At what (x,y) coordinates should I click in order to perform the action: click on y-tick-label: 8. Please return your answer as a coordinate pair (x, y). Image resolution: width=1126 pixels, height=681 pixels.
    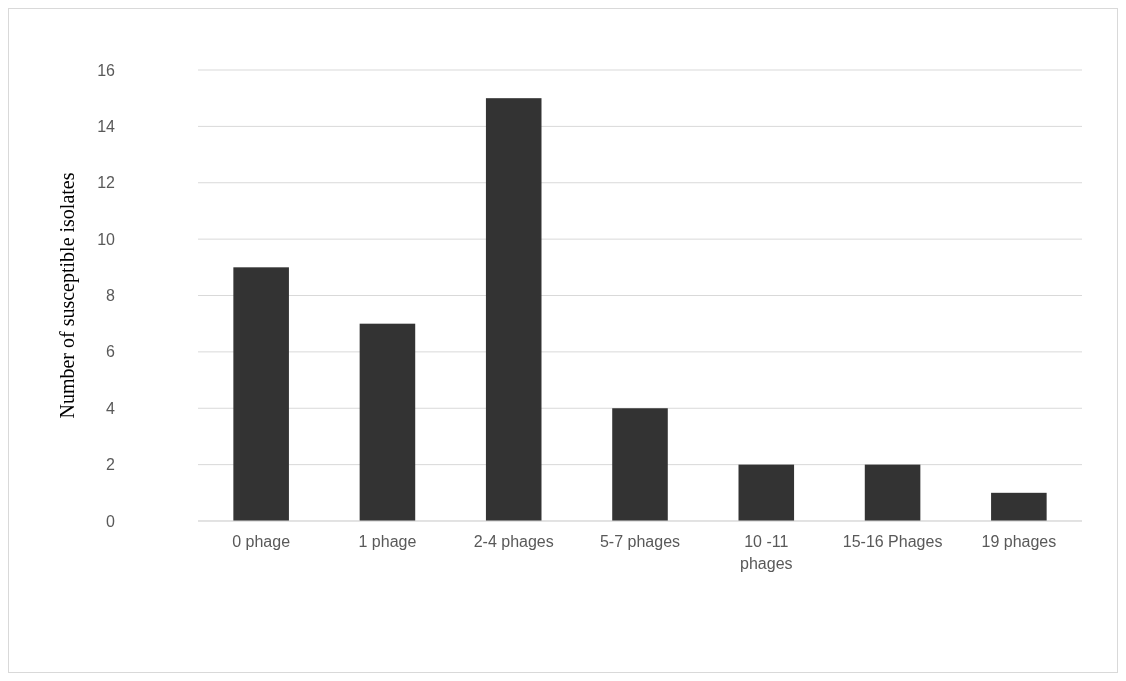
    Looking at the image, I should click on (111, 296).